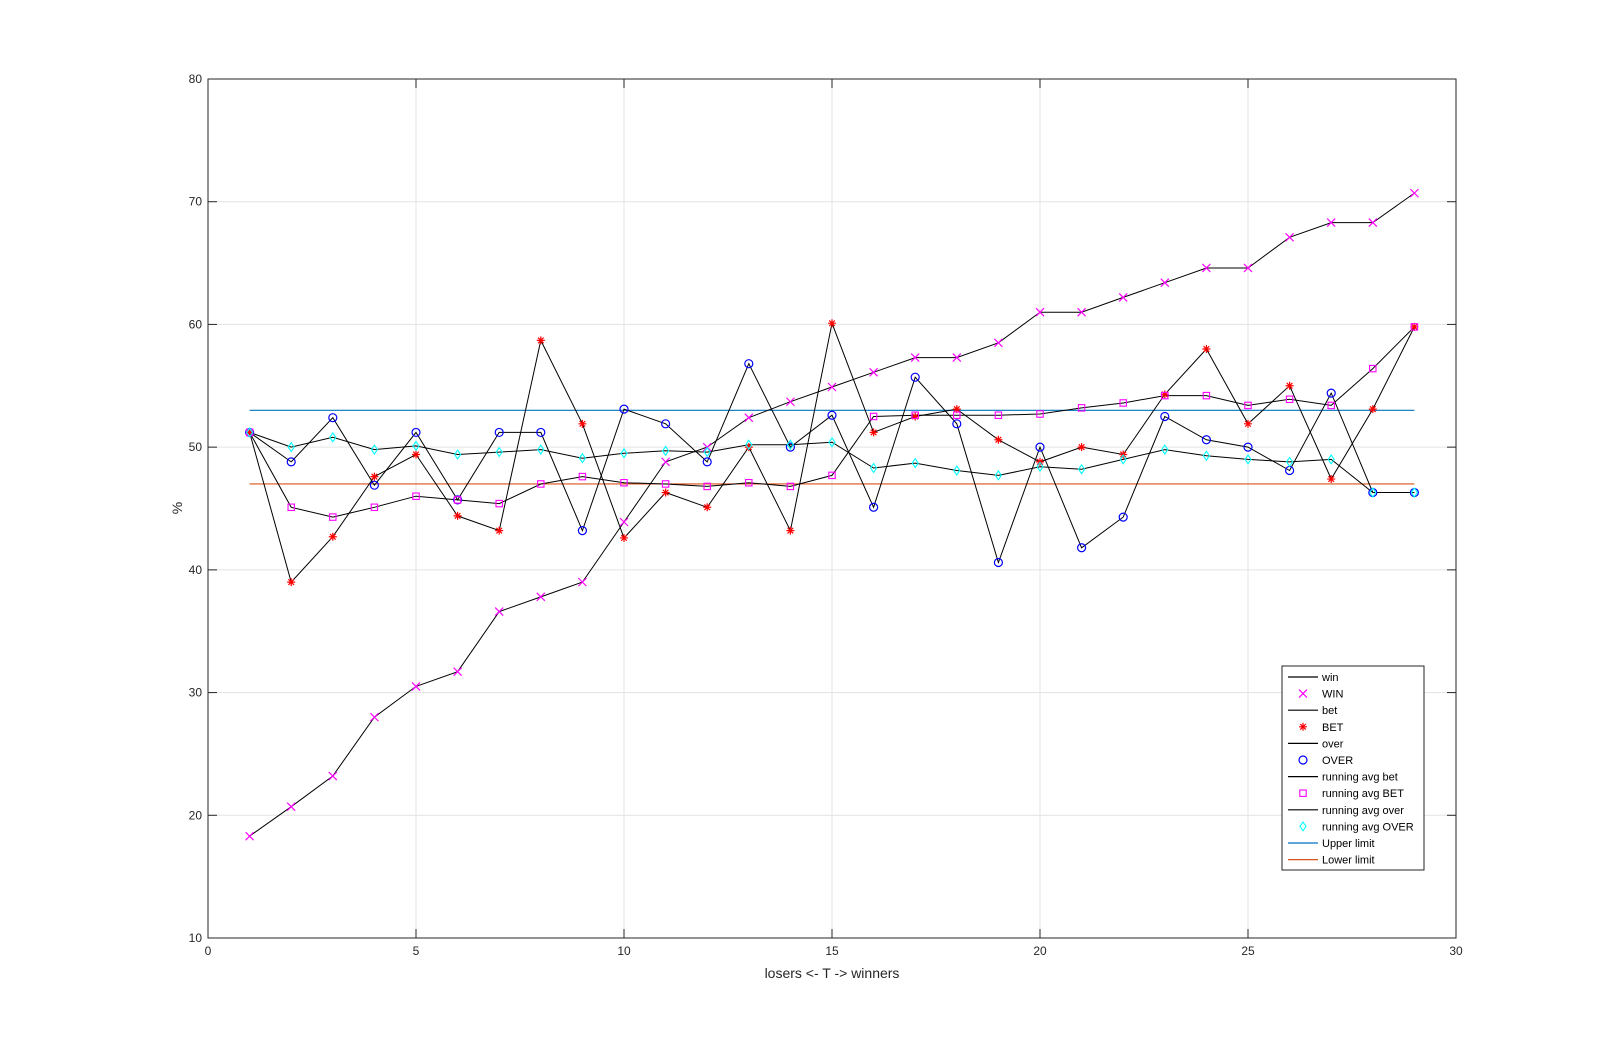 The height and width of the screenshot is (1048, 1601). What do you see at coordinates (1325, 761) in the screenshot?
I see `legend-item-over: OVER` at bounding box center [1325, 761].